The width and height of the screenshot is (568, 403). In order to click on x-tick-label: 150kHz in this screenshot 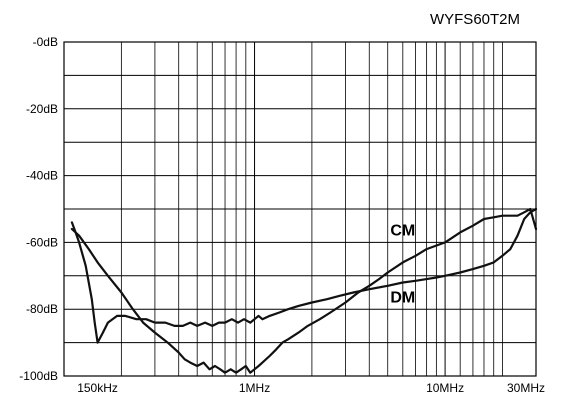, I will do `click(97, 388)`.